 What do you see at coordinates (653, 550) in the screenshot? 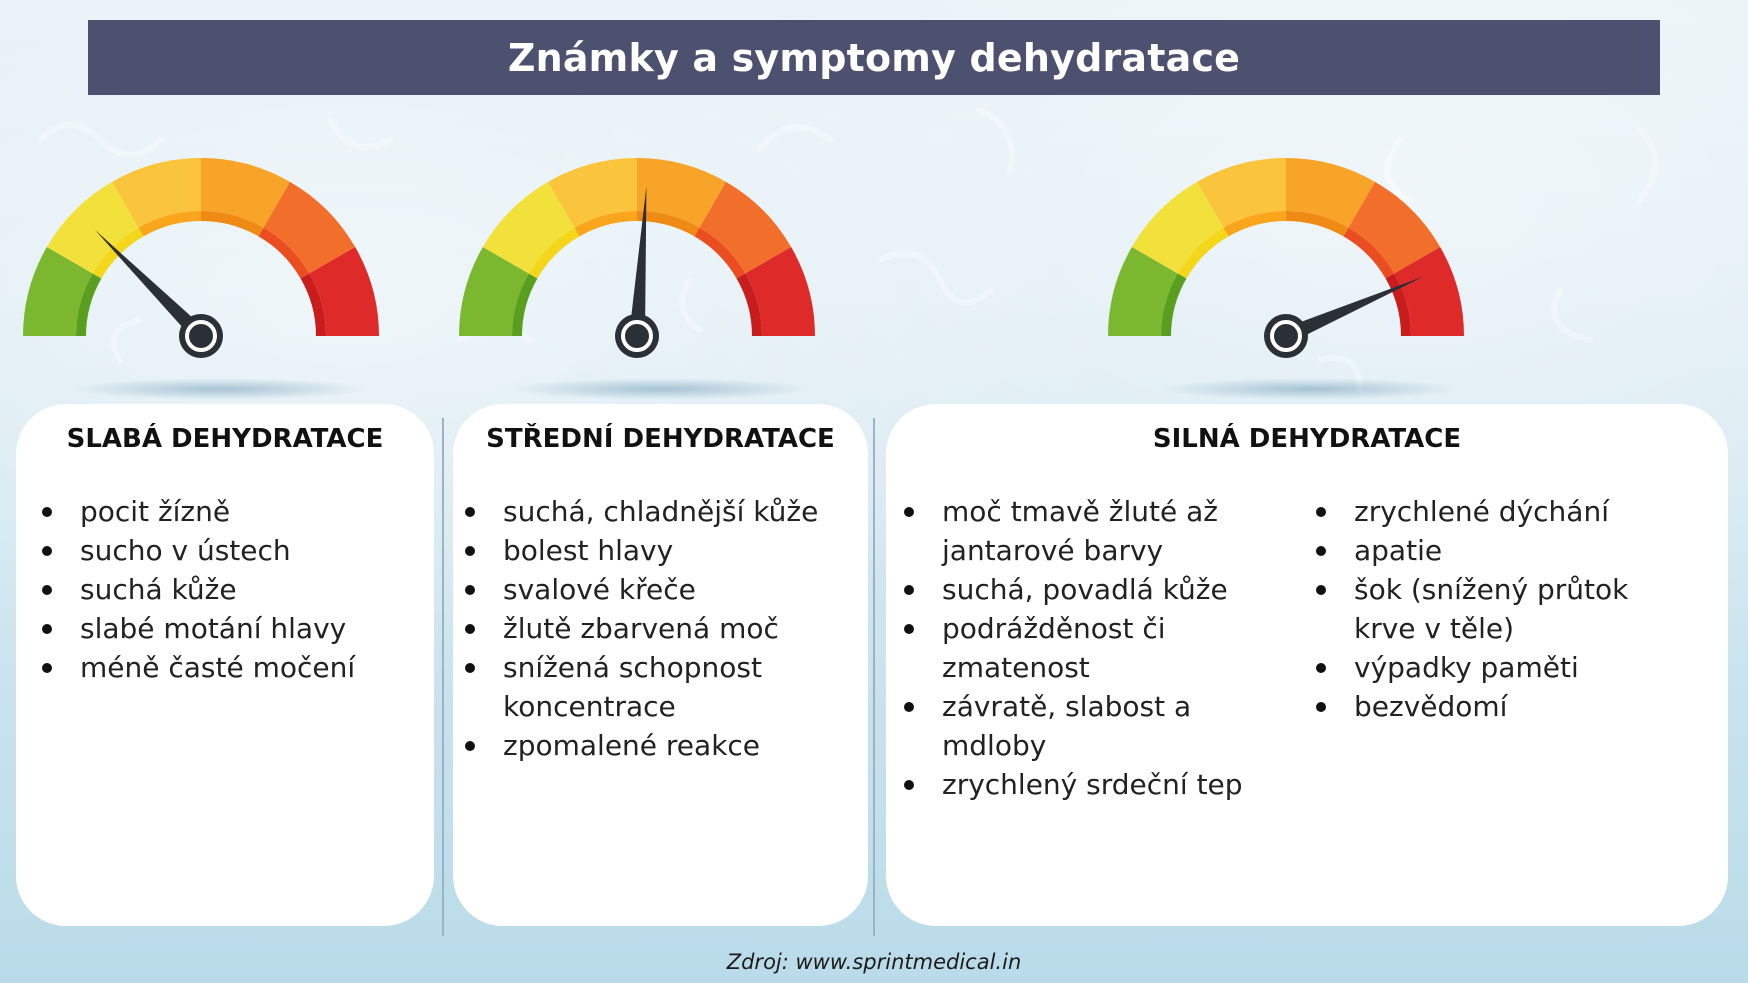
I see `list-item: bolest hlavy` at bounding box center [653, 550].